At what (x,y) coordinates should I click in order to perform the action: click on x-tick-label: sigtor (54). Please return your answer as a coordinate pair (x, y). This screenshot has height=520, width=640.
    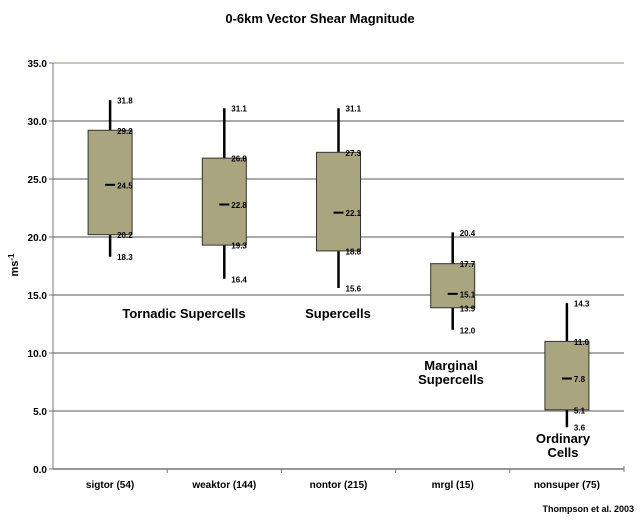
    Looking at the image, I should click on (110, 485).